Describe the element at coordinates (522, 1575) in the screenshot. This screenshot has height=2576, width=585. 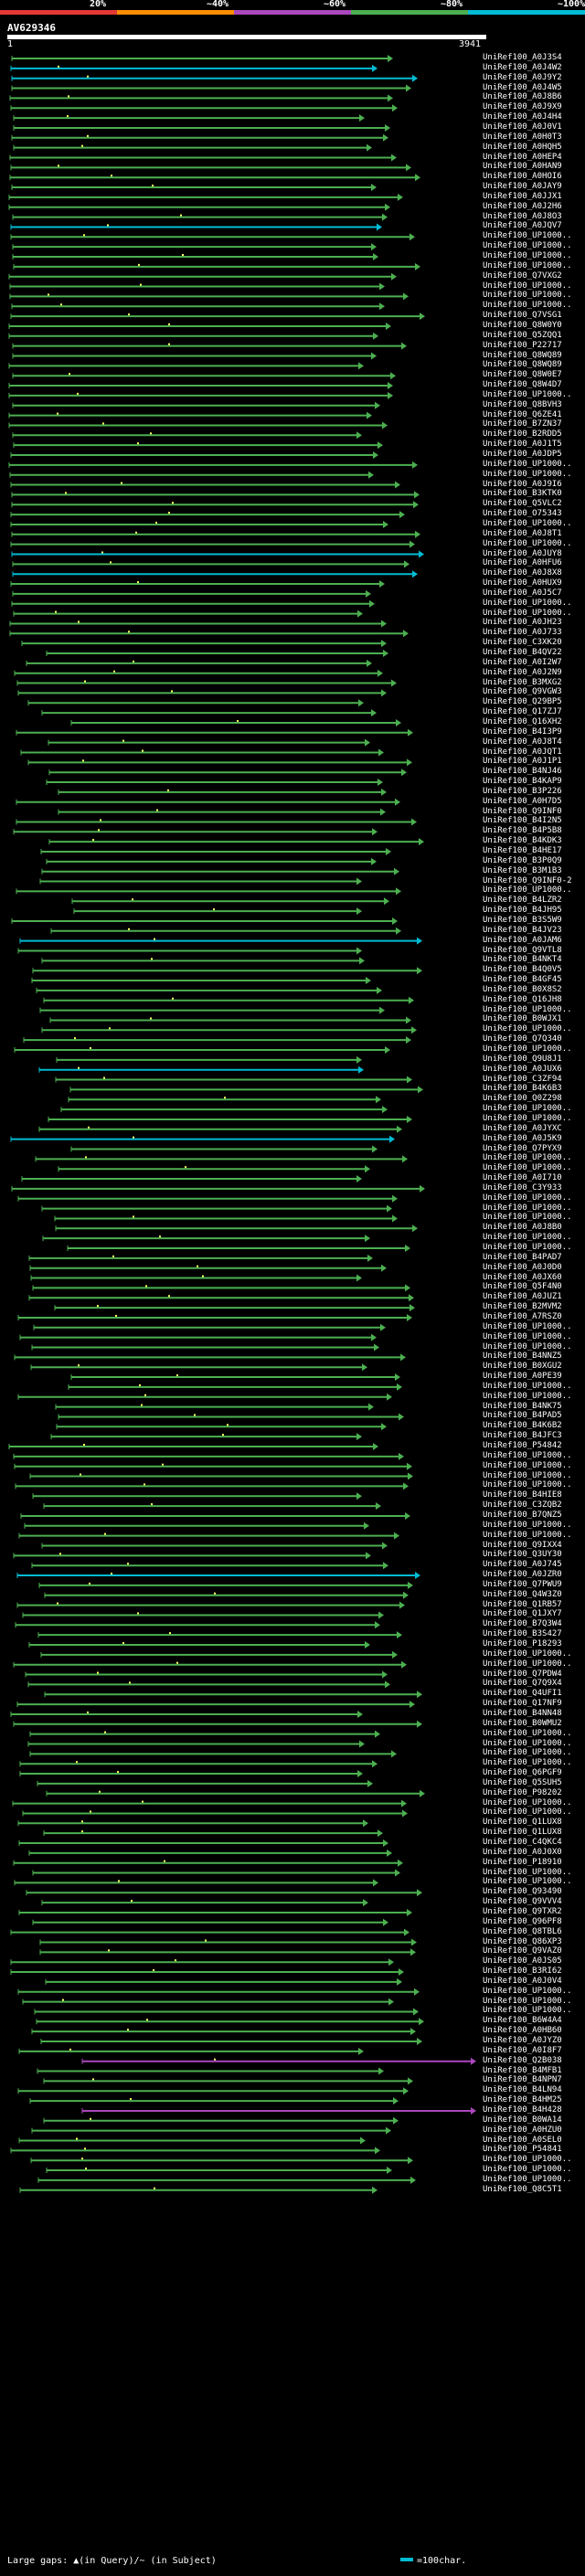
I see `hit-label: UniRef100_A0JZR0` at that location.